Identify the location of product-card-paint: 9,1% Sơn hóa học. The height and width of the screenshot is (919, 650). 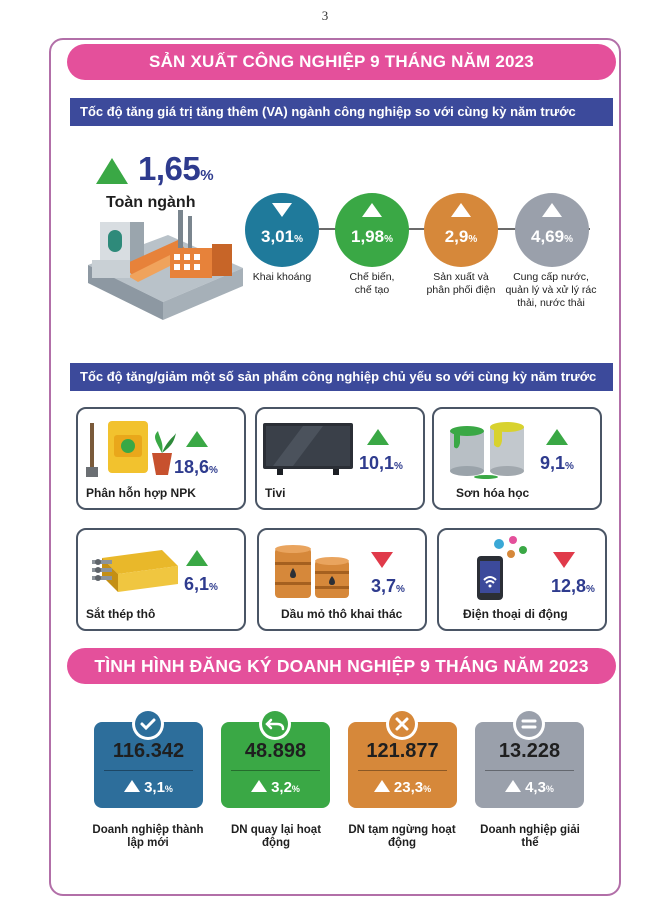
(517, 458).